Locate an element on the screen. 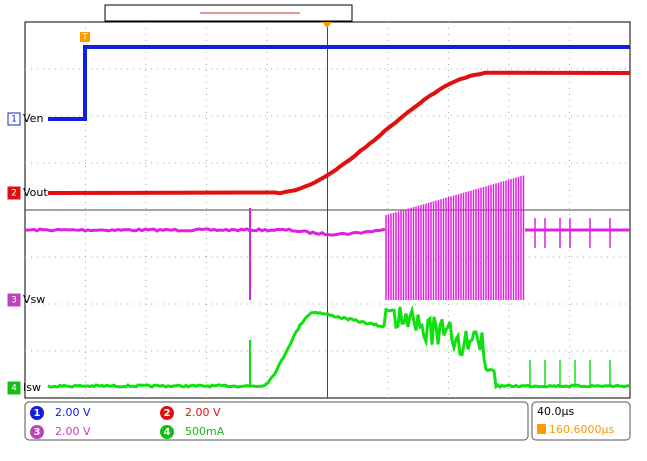  channel-badge-number: 2 is located at coordinates (167, 413).